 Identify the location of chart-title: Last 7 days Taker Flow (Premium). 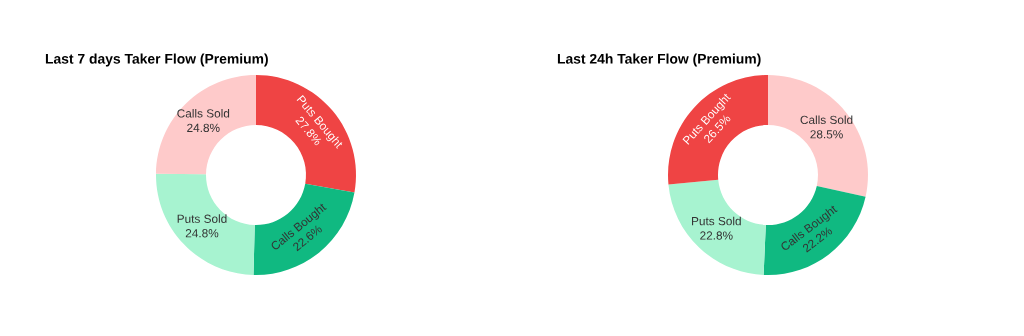
(156, 60).